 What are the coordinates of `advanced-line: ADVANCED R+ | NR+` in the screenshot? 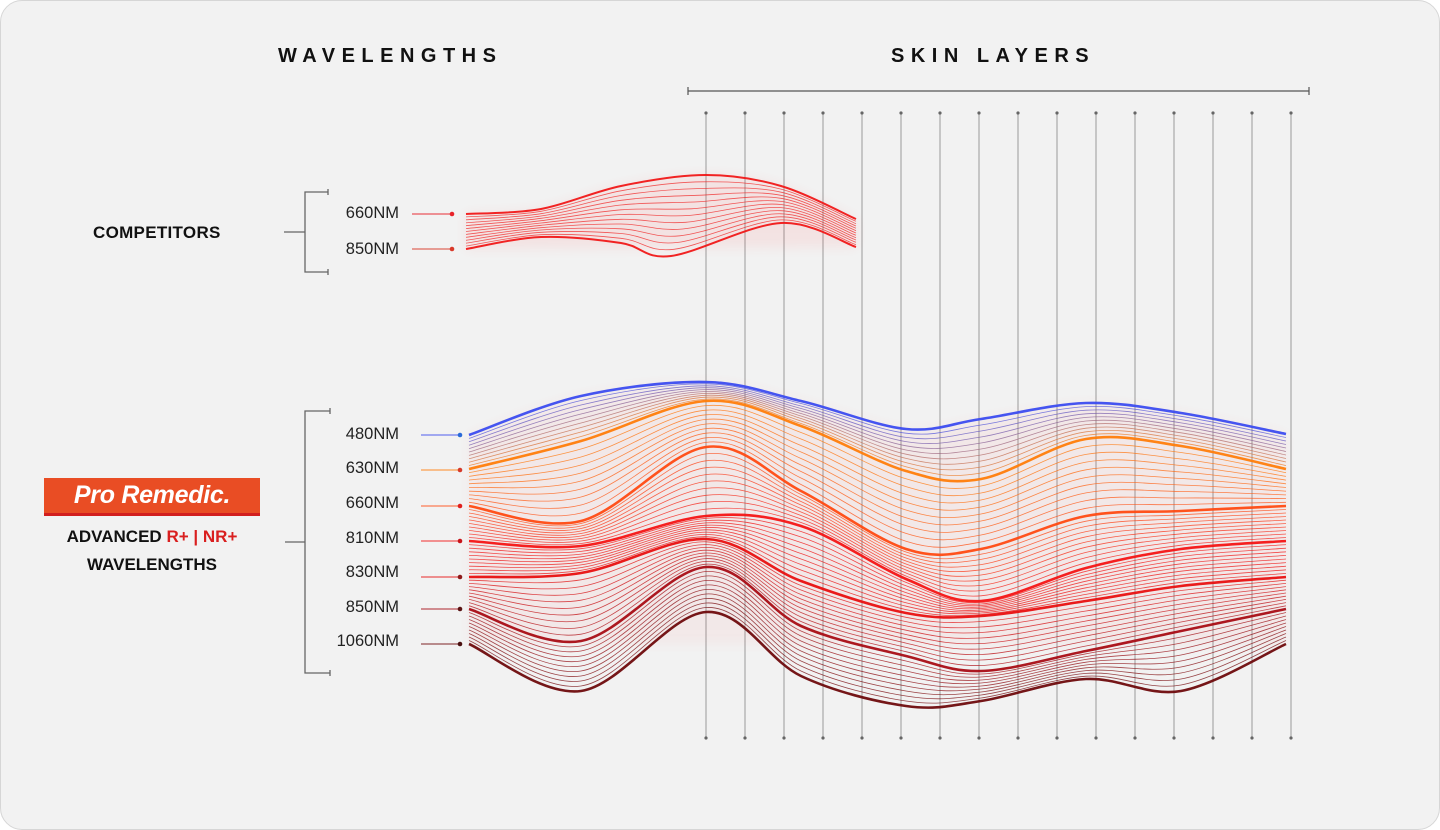 It's located at (152, 537).